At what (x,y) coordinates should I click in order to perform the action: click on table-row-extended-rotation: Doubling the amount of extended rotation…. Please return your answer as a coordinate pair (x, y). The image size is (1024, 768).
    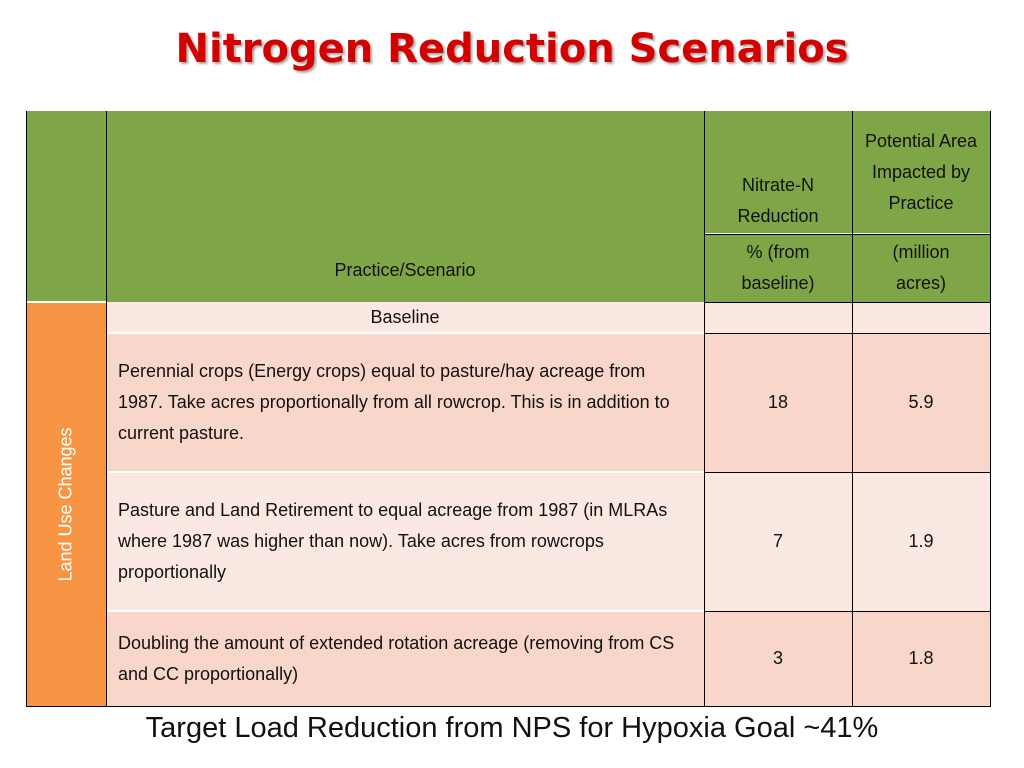
    Looking at the image, I should click on (405, 658).